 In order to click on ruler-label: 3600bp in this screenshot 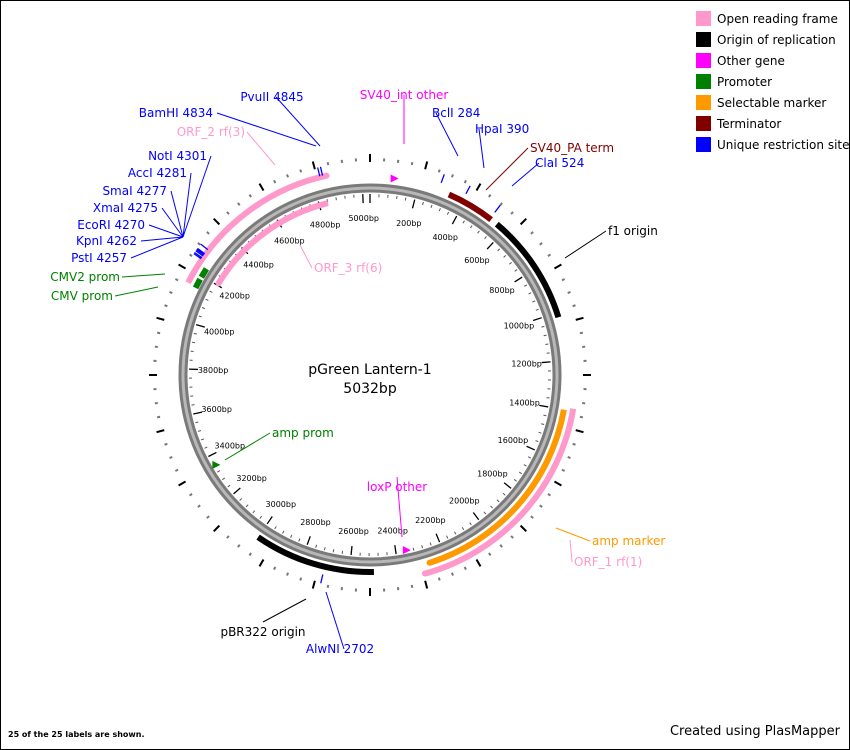, I will do `click(216, 409)`.